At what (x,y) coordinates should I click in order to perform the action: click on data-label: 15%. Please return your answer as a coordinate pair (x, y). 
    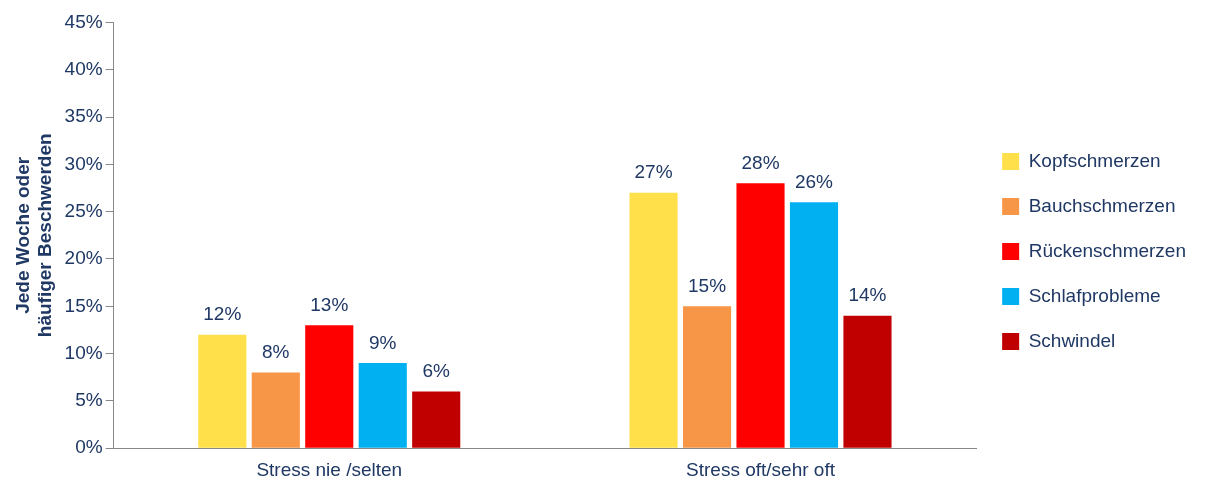
    Looking at the image, I should click on (707, 285).